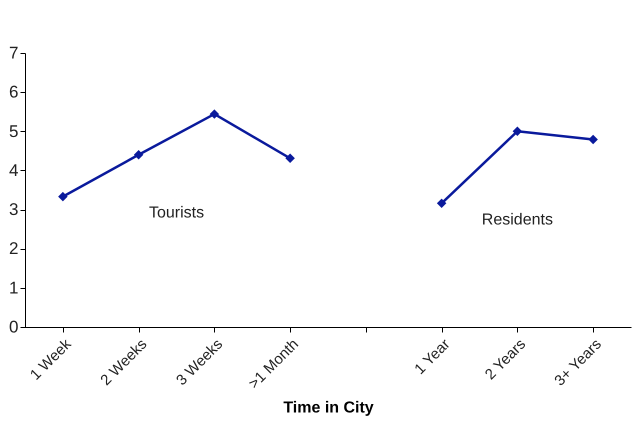 This screenshot has height=432, width=642. I want to click on y-tick-label: 0, so click(13, 327).